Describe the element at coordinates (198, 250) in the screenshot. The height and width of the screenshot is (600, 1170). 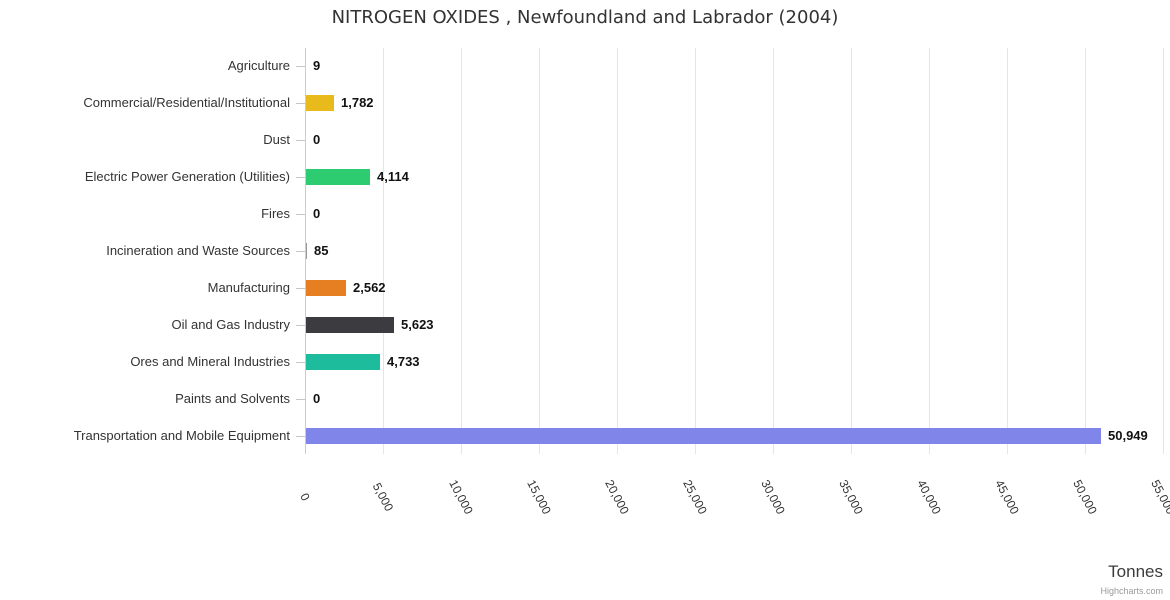
I see `category-label: Incineration and Waste Sources` at that location.